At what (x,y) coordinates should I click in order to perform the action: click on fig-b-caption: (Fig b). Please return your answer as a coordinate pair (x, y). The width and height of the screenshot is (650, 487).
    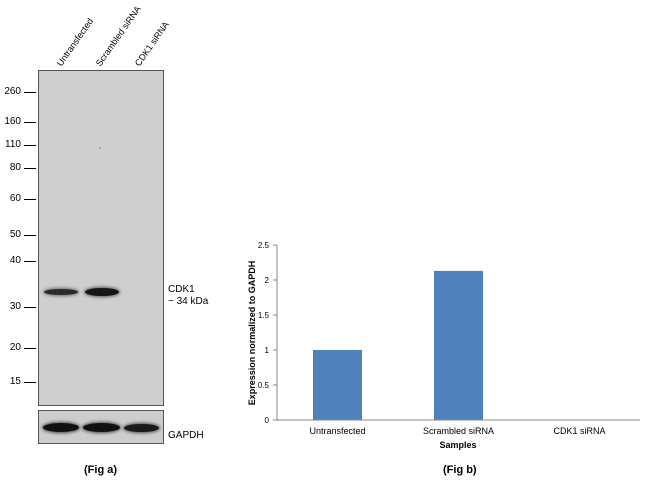
    Looking at the image, I should click on (460, 470).